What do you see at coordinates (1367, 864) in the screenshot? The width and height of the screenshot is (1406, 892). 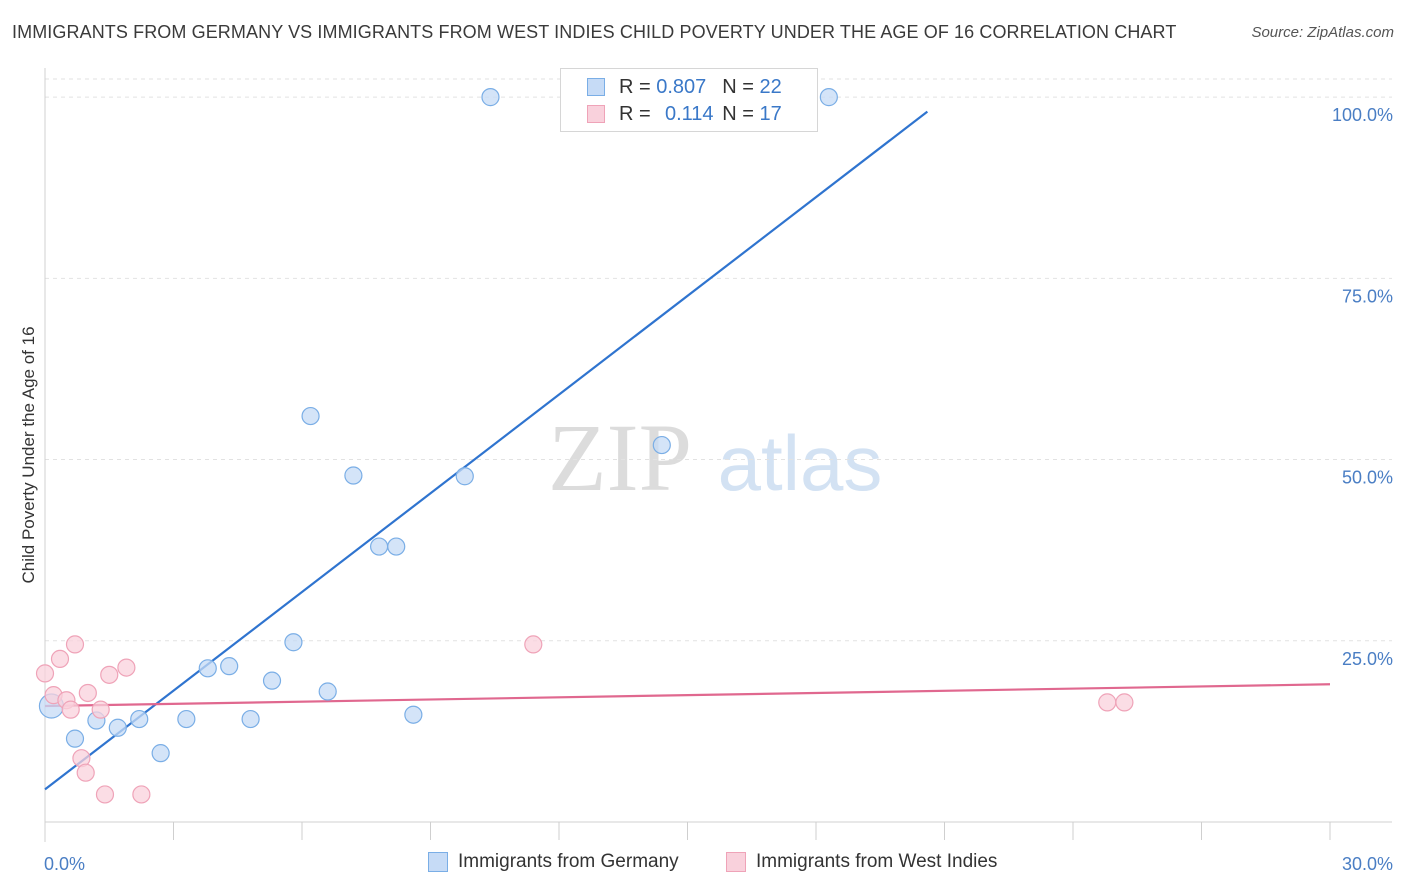 I see `x-tick-label-1: 30.0%` at bounding box center [1367, 864].